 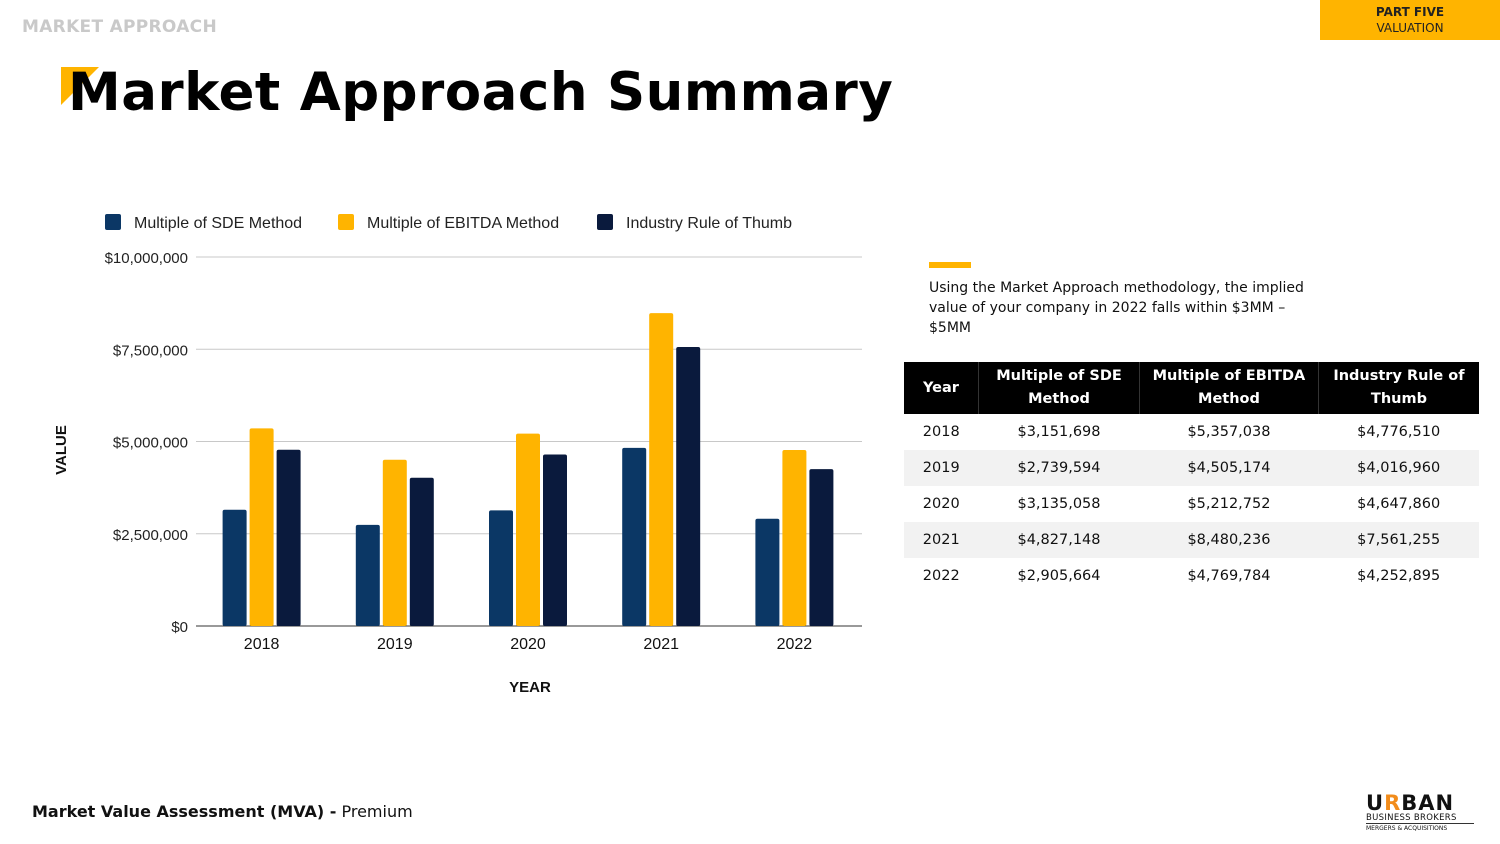 What do you see at coordinates (1059, 468) in the screenshot?
I see `value-cell: $2,739,594` at bounding box center [1059, 468].